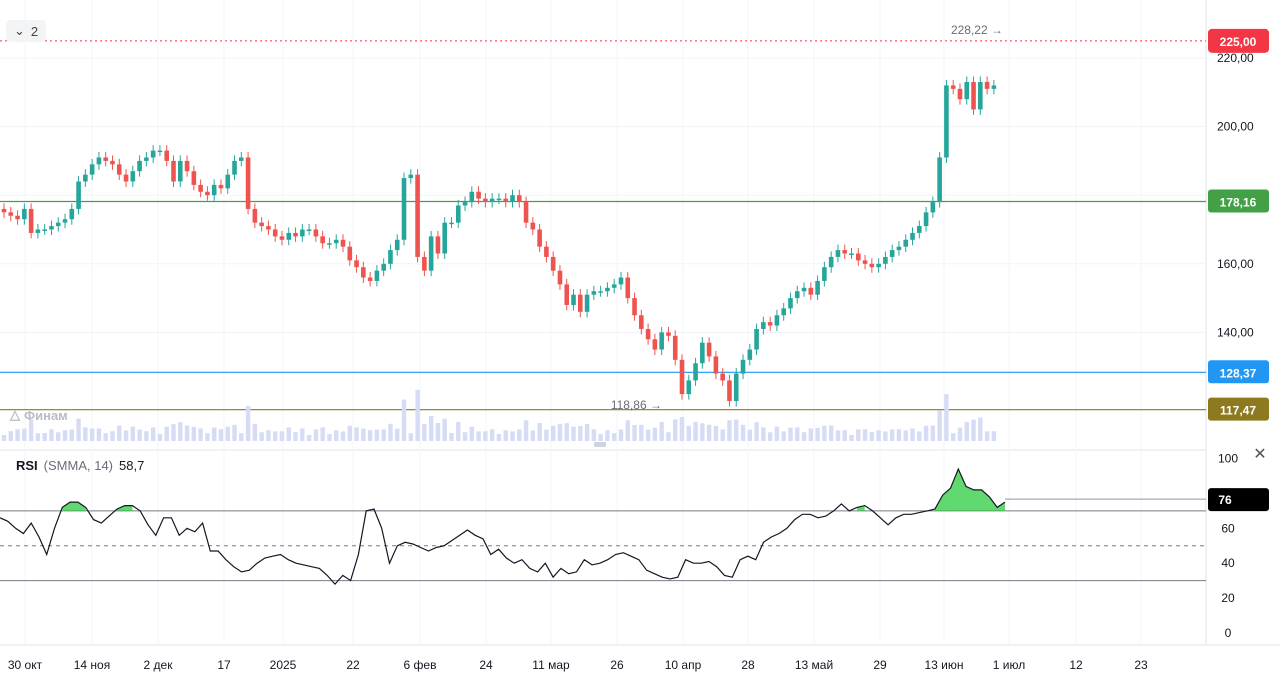 This screenshot has width=1280, height=685. I want to click on chevron-down-icon: ⌄, so click(19, 30).